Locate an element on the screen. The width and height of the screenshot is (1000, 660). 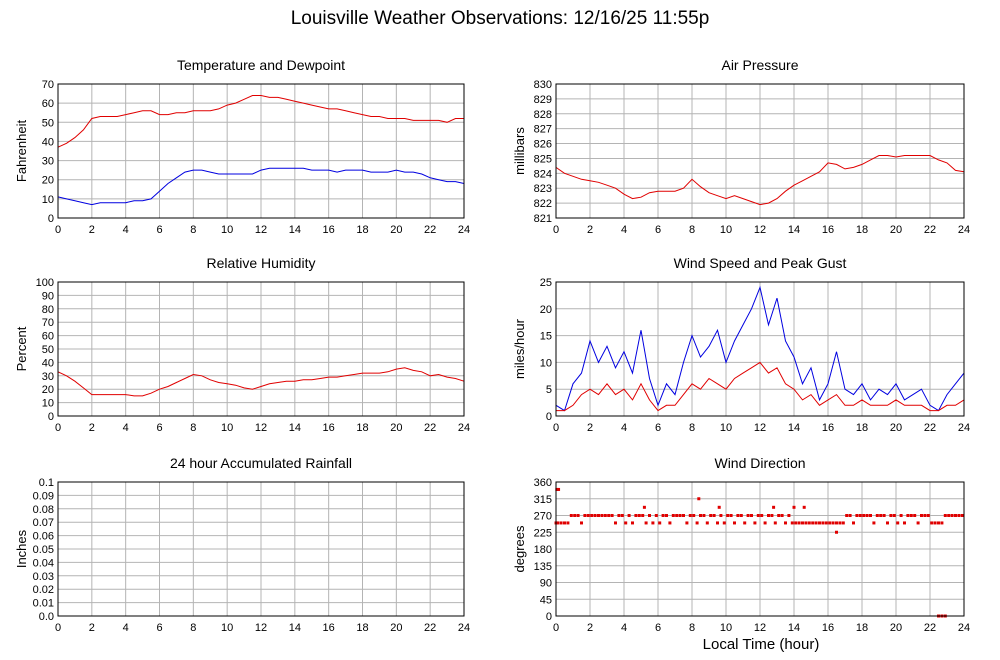
y-tick-label: 45 is located at coordinates (546, 600).